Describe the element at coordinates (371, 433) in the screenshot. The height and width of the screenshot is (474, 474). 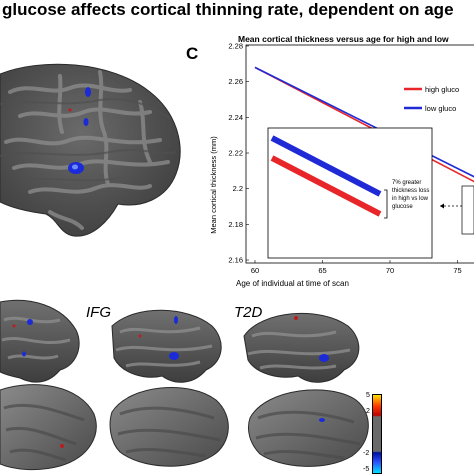
I see `colorbar: 5 2 -2 -5` at that location.